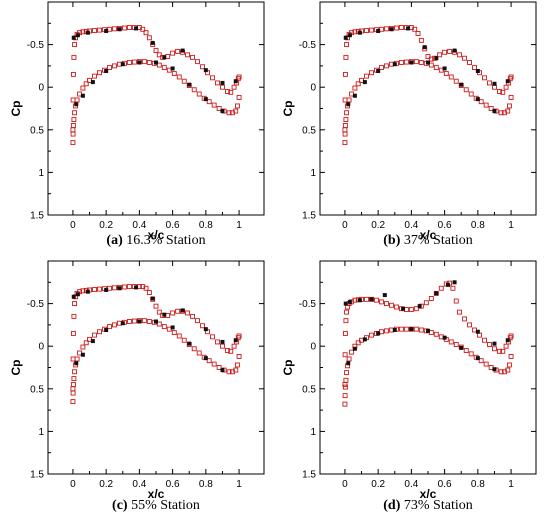  I want to click on y-tick-label: -0.5, so click(36, 45).